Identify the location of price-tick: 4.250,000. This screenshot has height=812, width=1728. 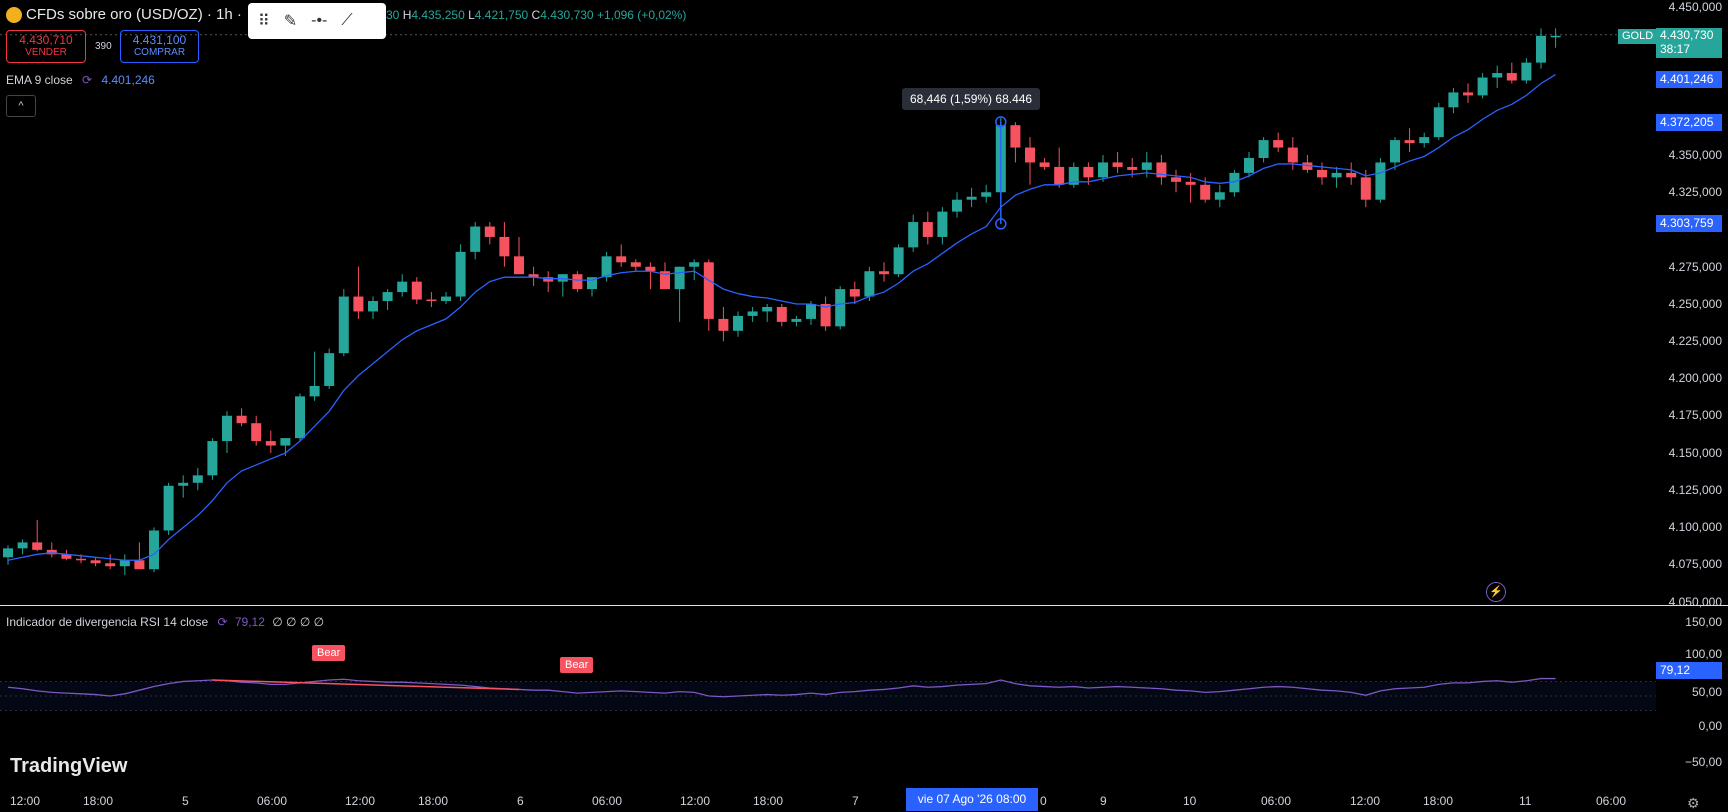
(1695, 304).